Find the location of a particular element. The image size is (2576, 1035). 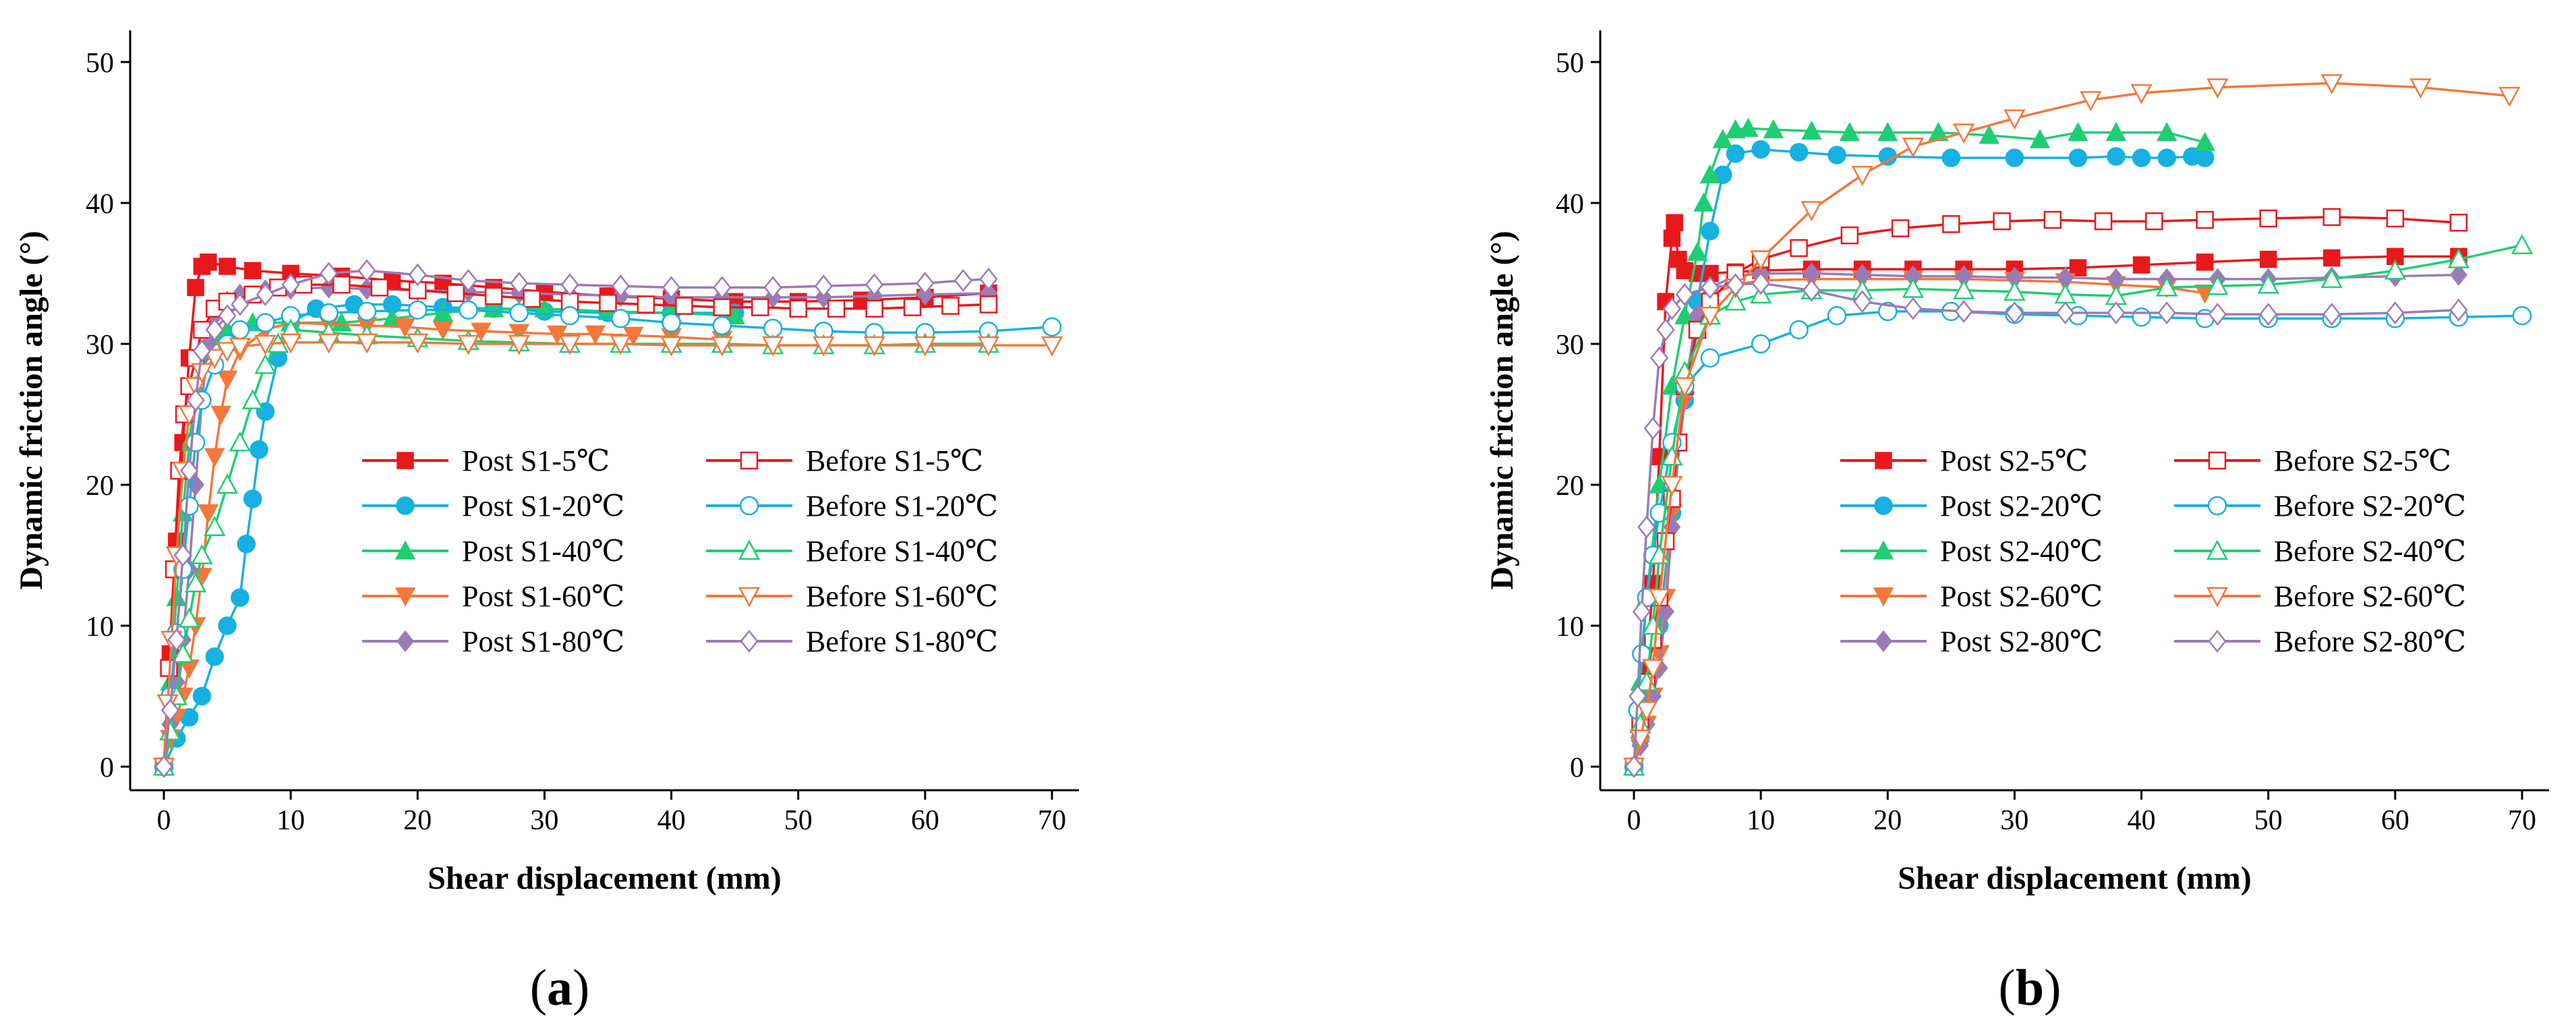

y-tick-label: 0 is located at coordinates (1577, 767).